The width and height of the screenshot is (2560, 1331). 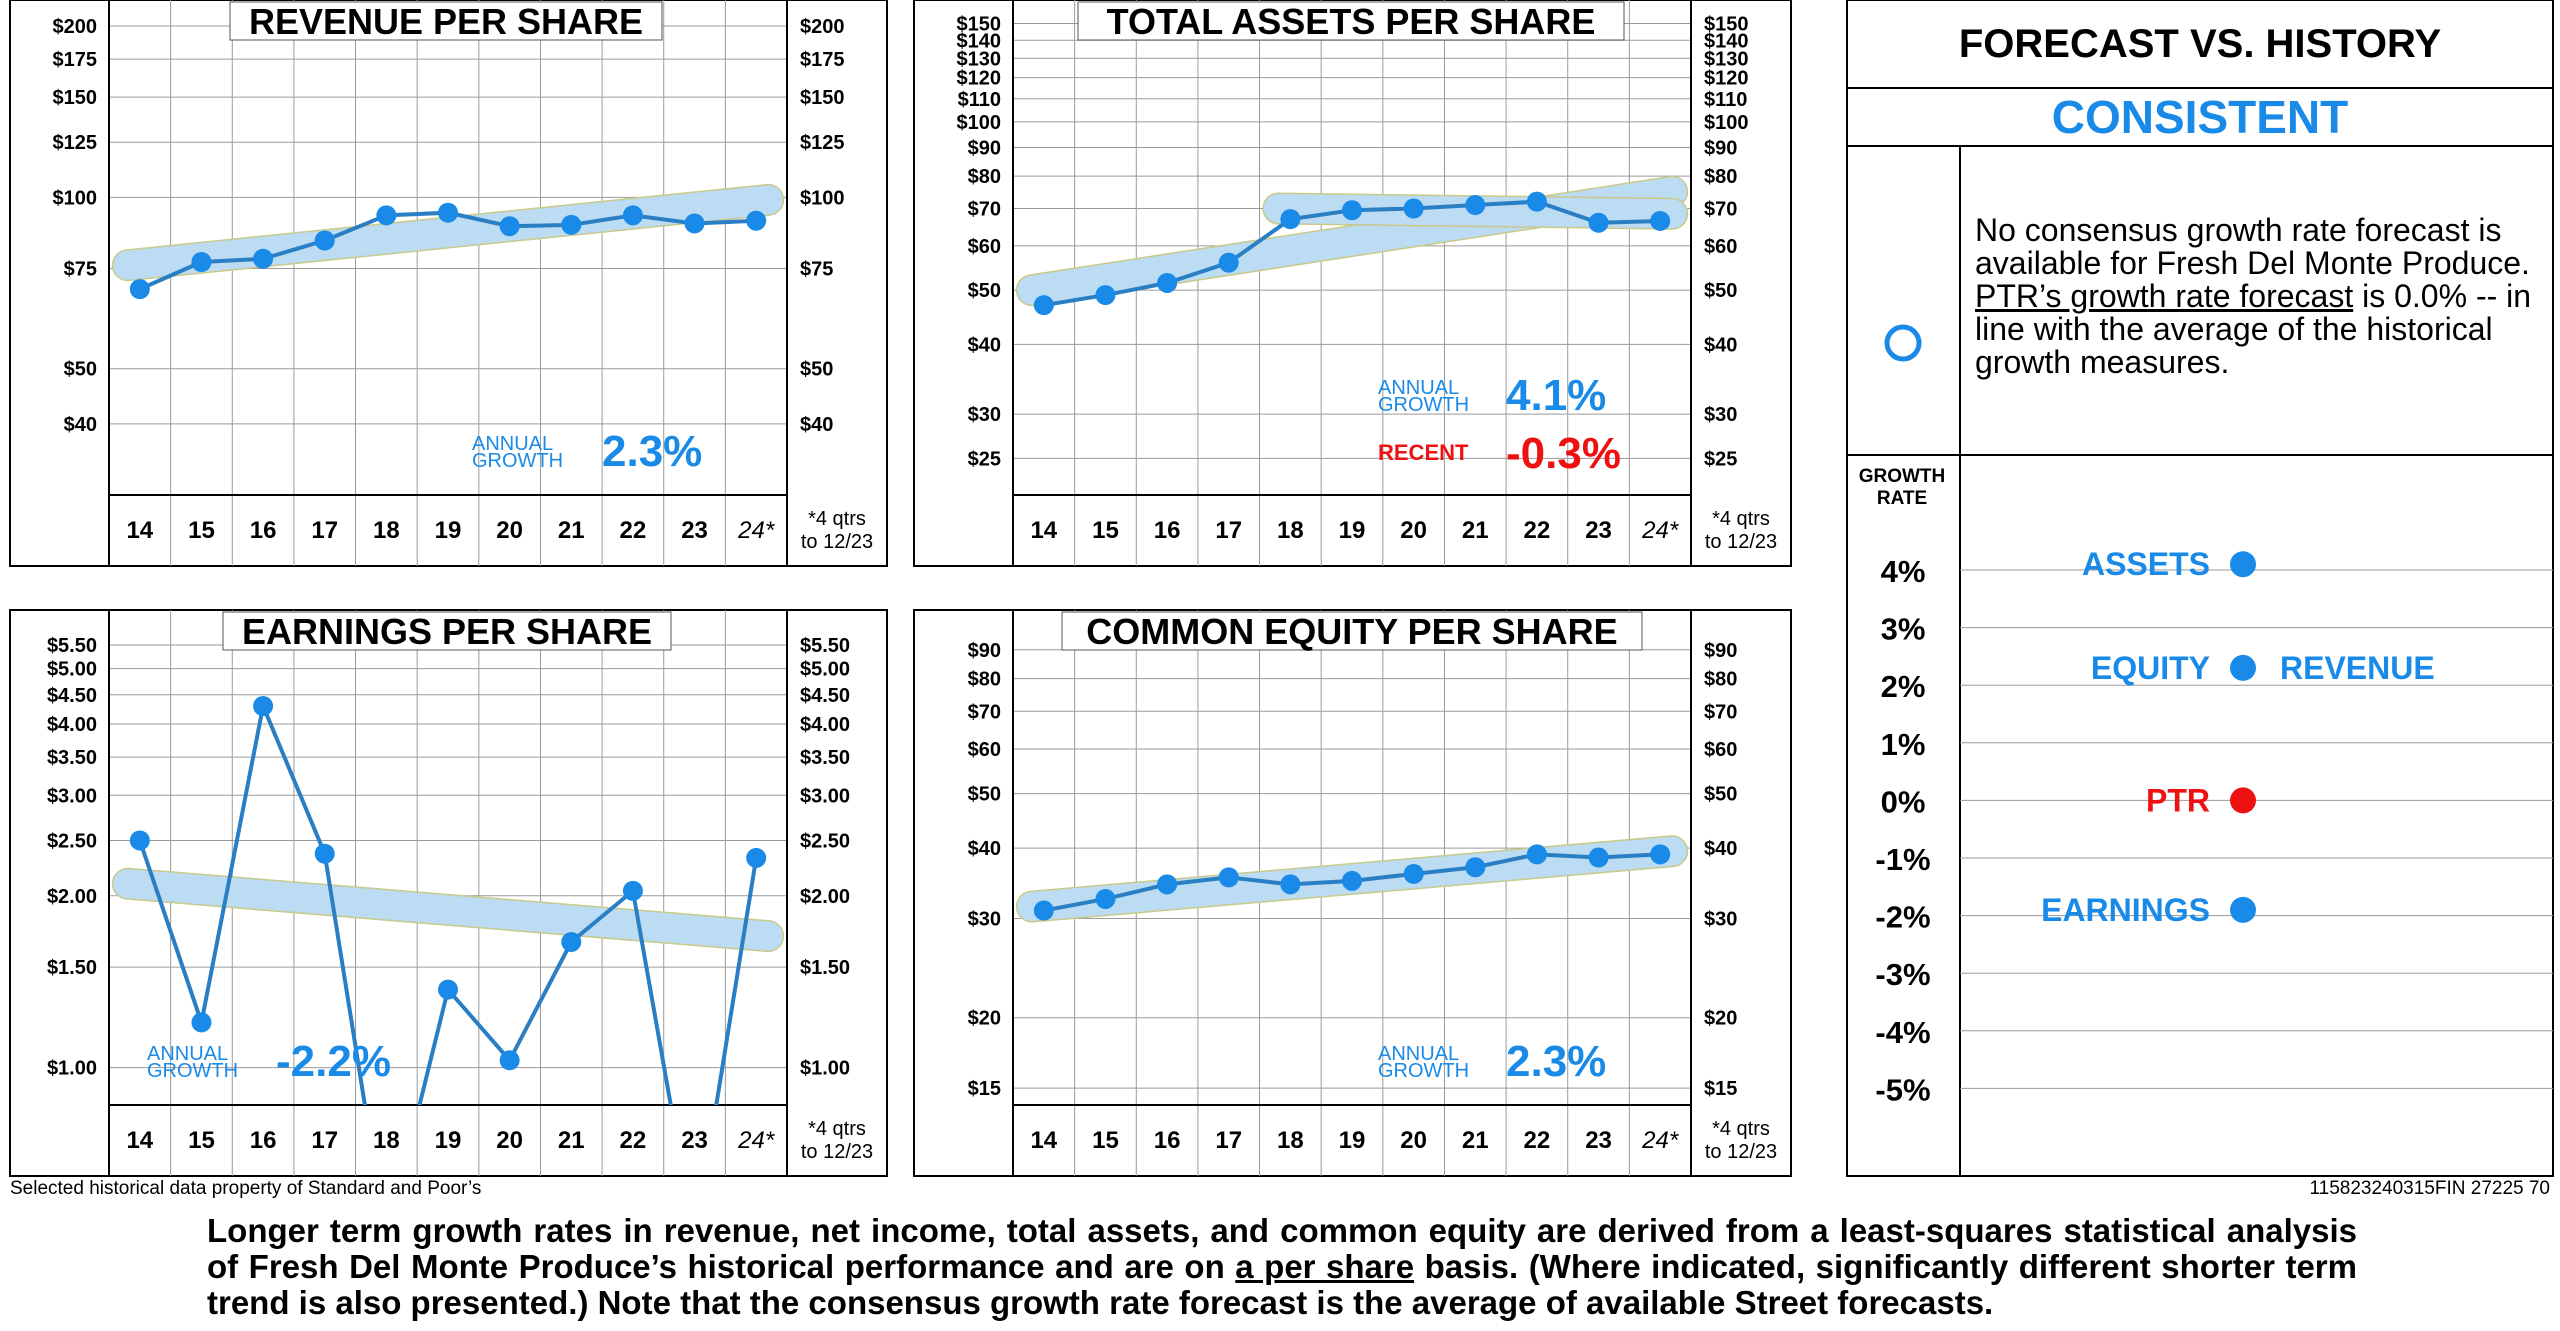 I want to click on y-tick-label-right: $1.50, so click(x=825, y=968).